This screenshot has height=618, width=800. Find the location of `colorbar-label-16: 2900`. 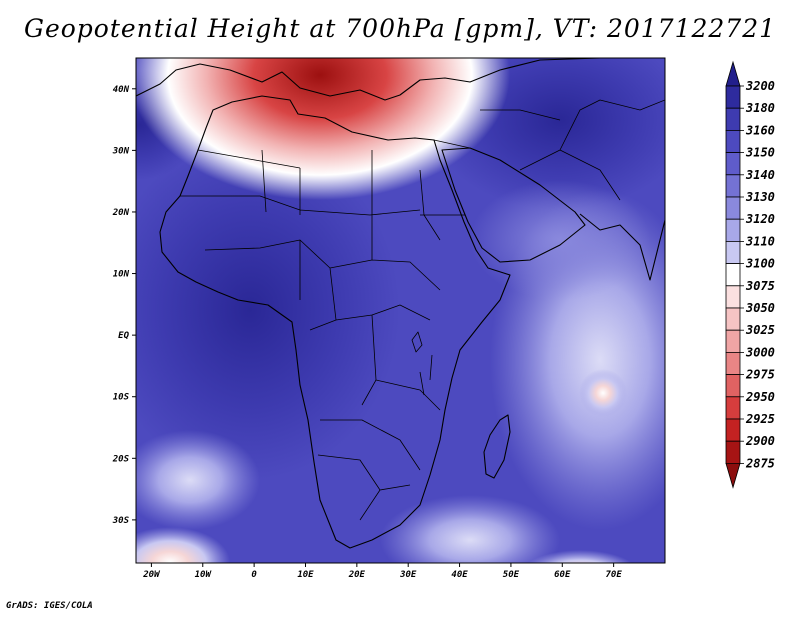

colorbar-label-16: 2900 is located at coordinates (760, 441).